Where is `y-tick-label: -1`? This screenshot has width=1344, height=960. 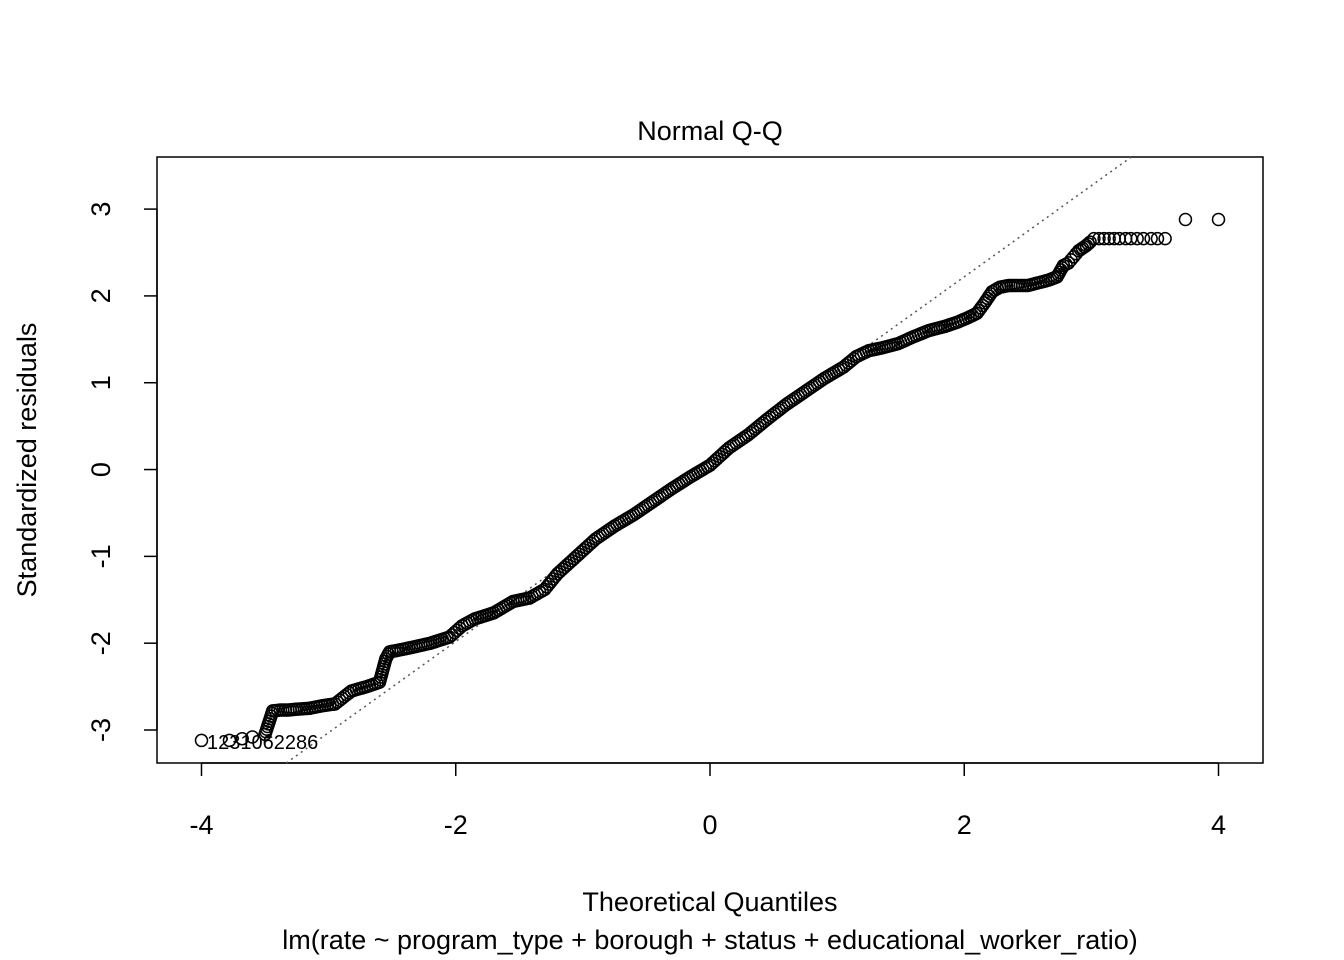 y-tick-label: -1 is located at coordinates (101, 556).